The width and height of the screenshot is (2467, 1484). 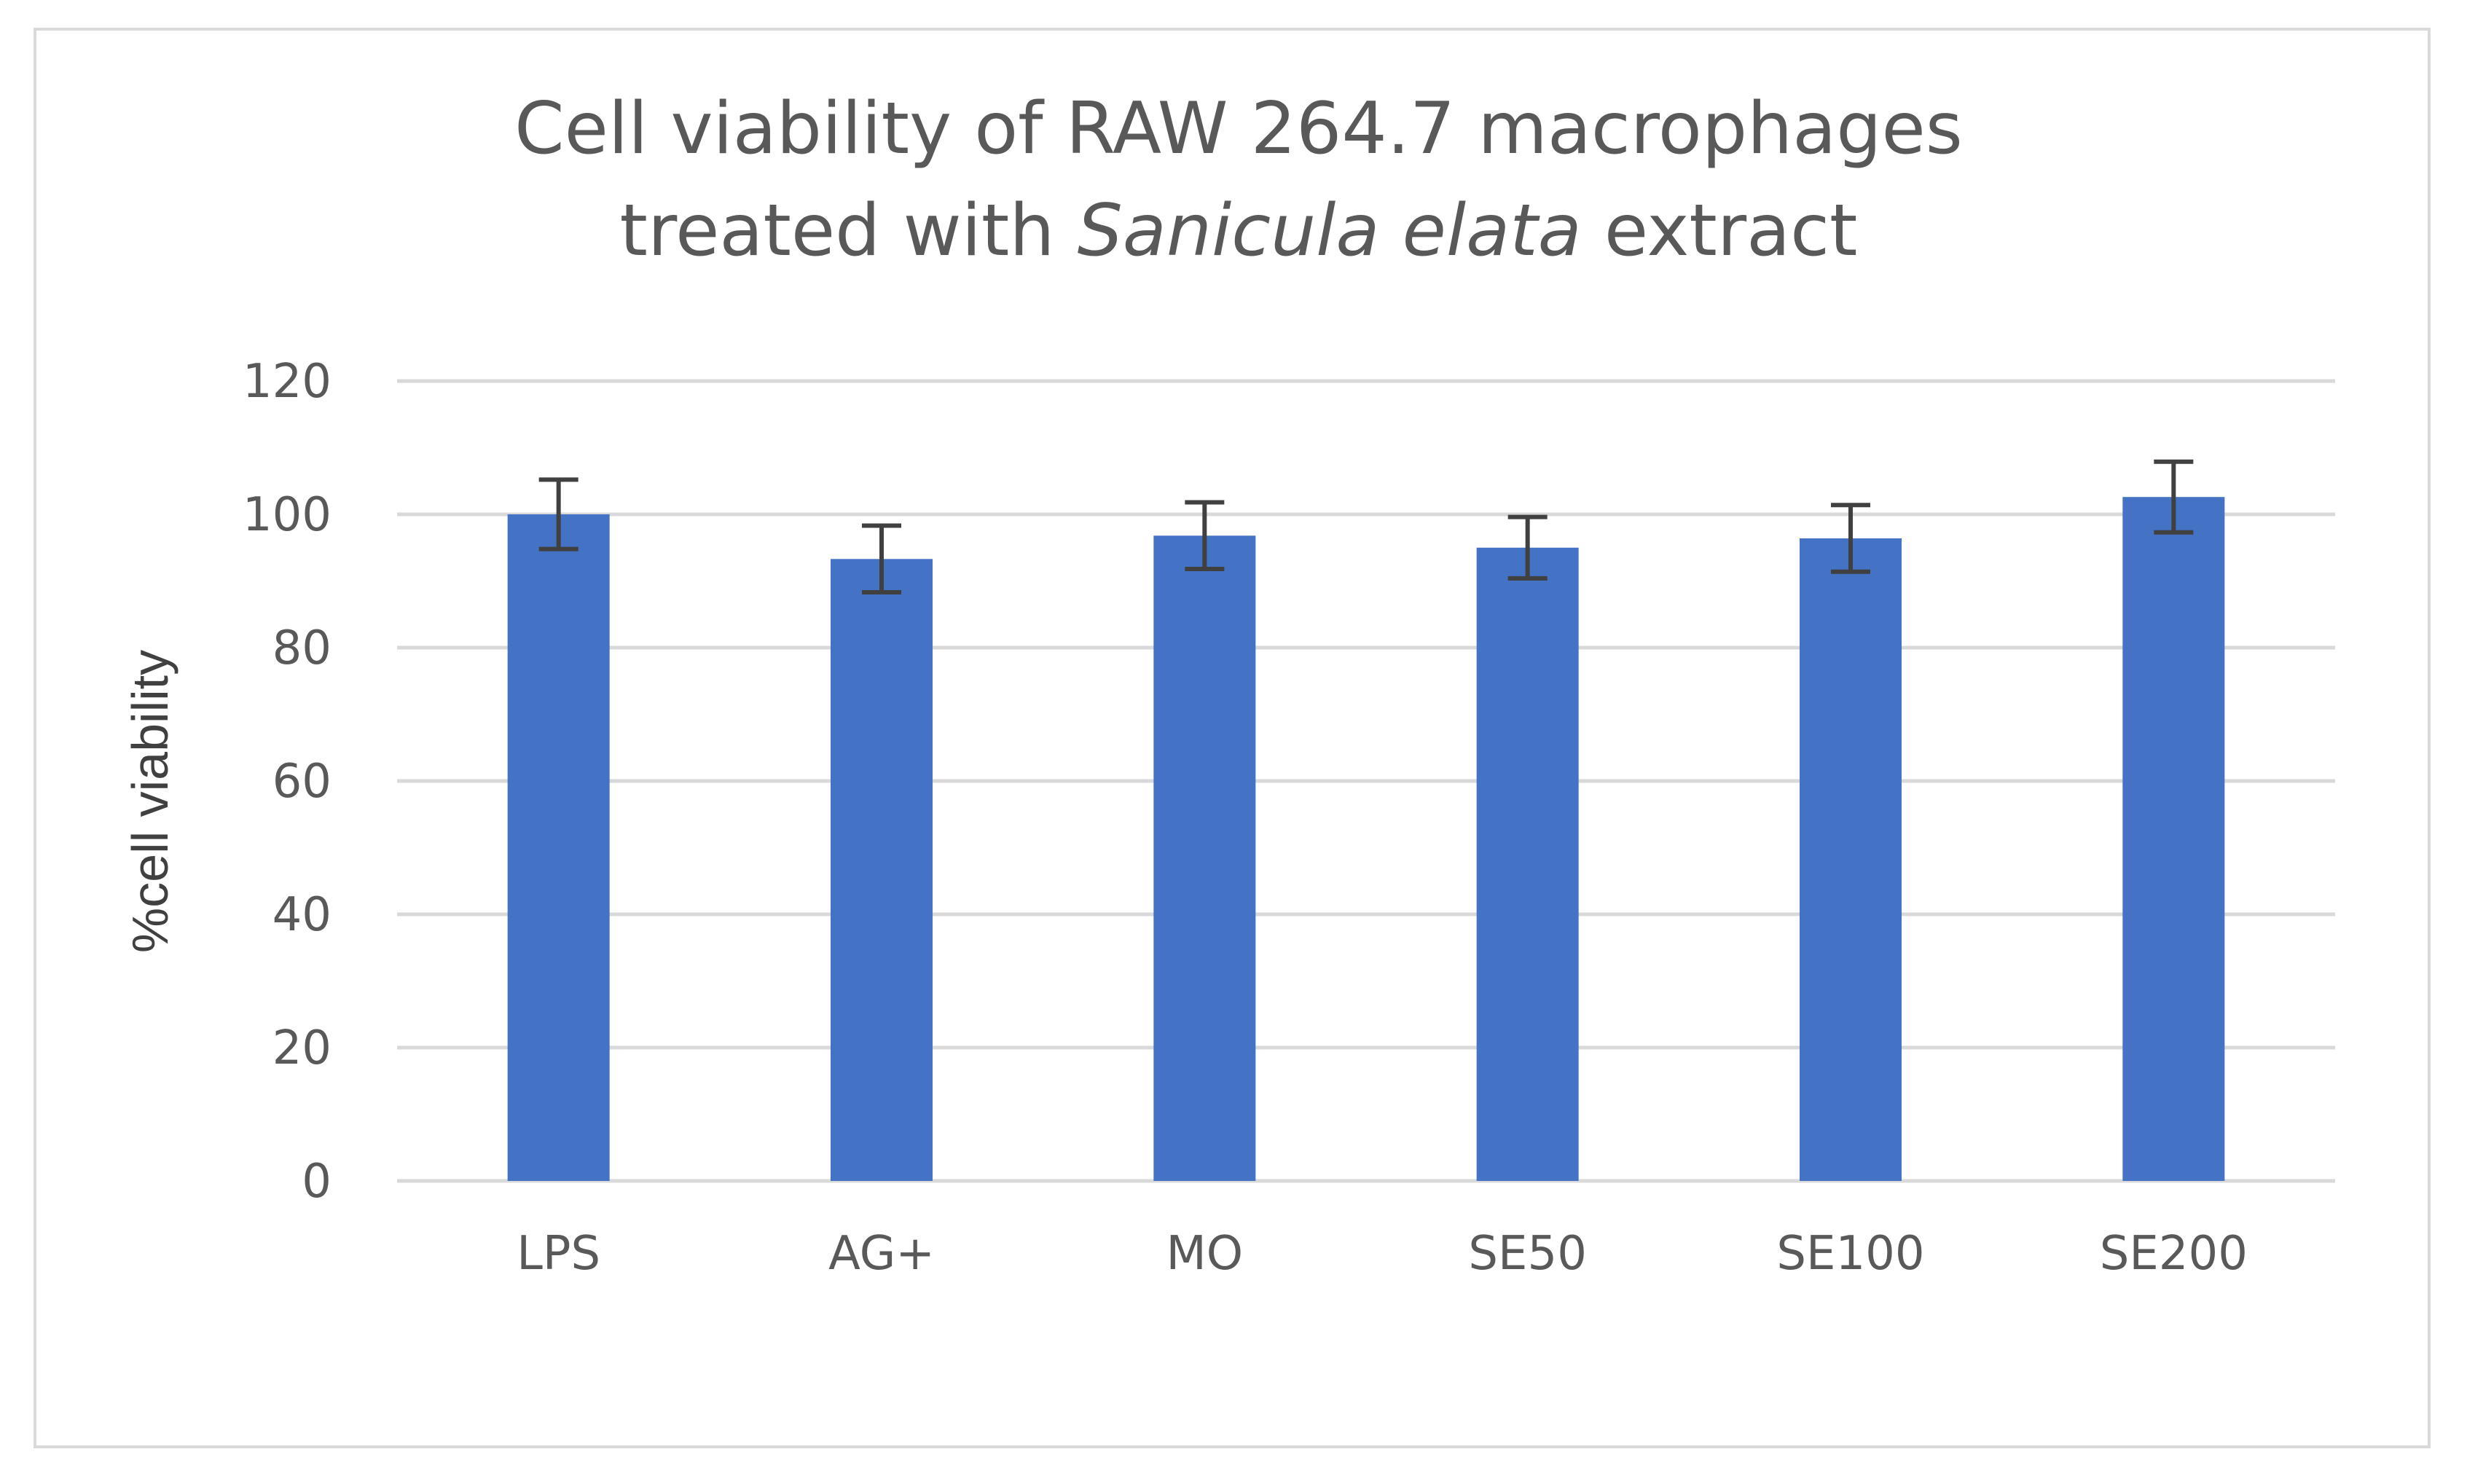 What do you see at coordinates (1366, 527) in the screenshot?
I see `error-bars` at bounding box center [1366, 527].